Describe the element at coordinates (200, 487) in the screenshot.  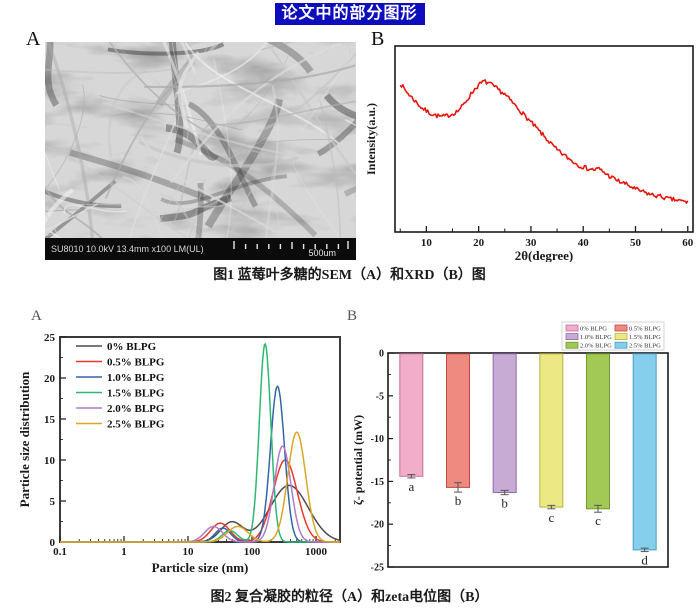
I see `psd-curve` at that location.